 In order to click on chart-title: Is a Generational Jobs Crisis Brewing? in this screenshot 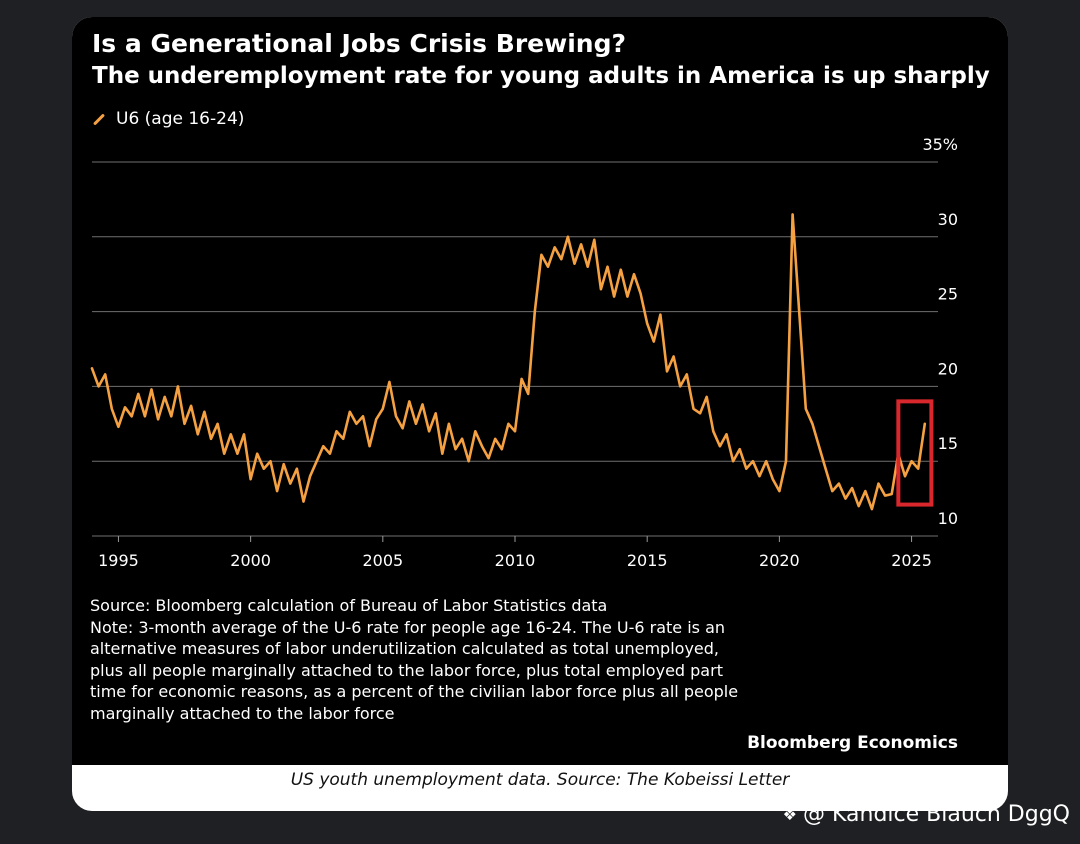, I will do `click(359, 43)`.